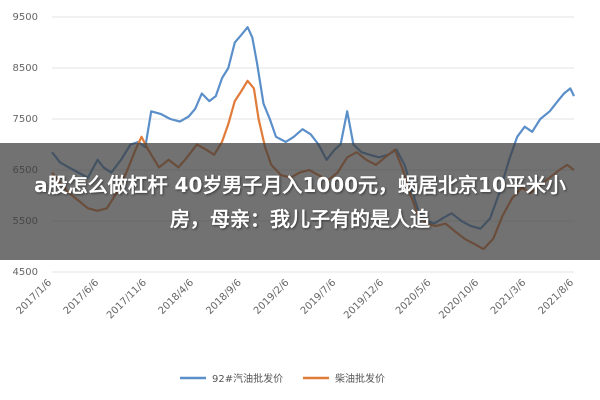  I want to click on y-tick-label: 9500, so click(25, 17).